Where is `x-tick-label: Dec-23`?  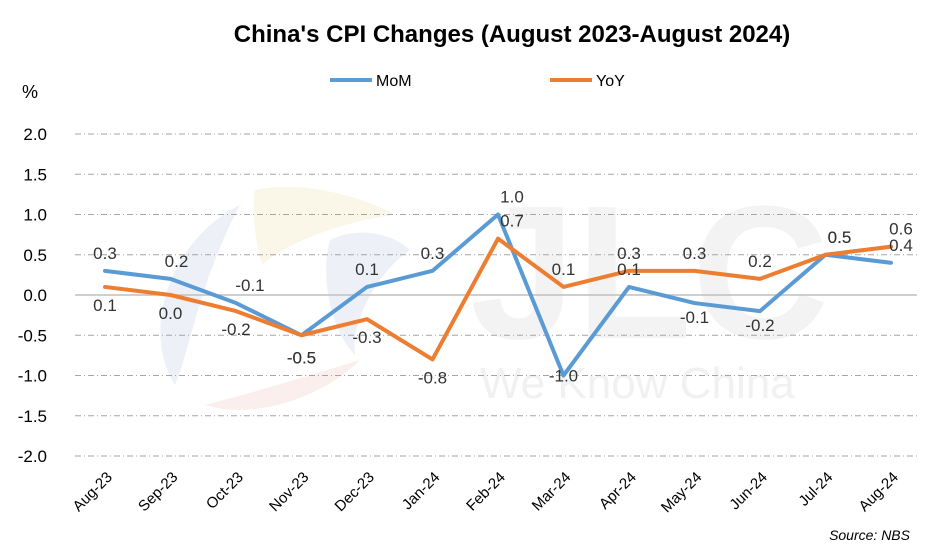 x-tick-label: Dec-23 is located at coordinates (355, 492).